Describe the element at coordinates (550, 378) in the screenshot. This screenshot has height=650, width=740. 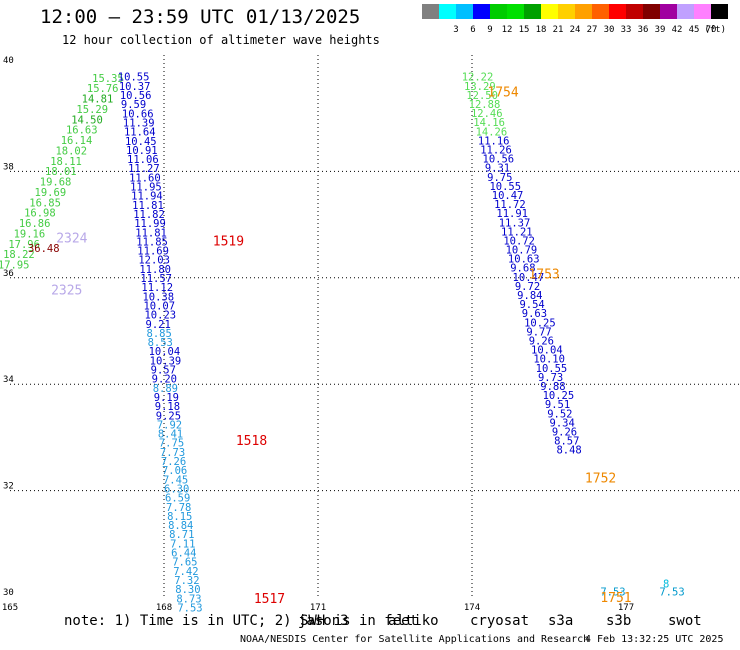
I see `swh-value: 9.73` at that location.